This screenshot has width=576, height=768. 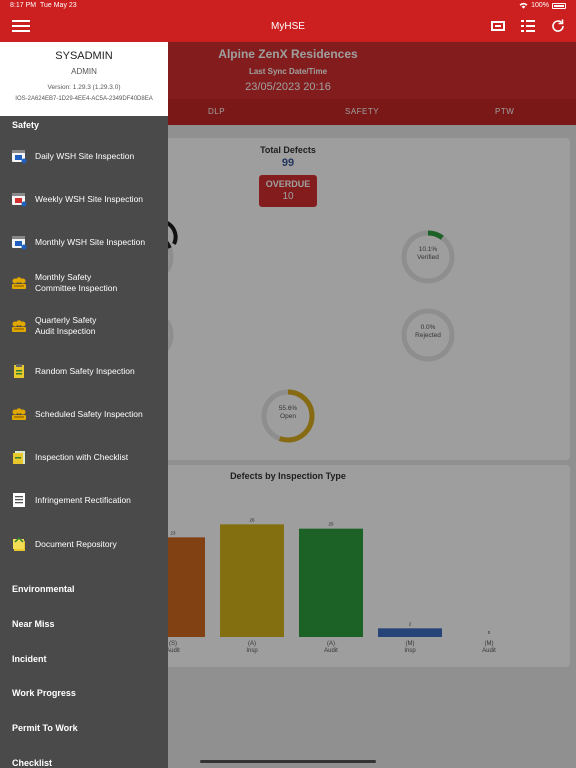 I want to click on menu-item-label: Daily WSH Site Inspection, so click(x=85, y=156).